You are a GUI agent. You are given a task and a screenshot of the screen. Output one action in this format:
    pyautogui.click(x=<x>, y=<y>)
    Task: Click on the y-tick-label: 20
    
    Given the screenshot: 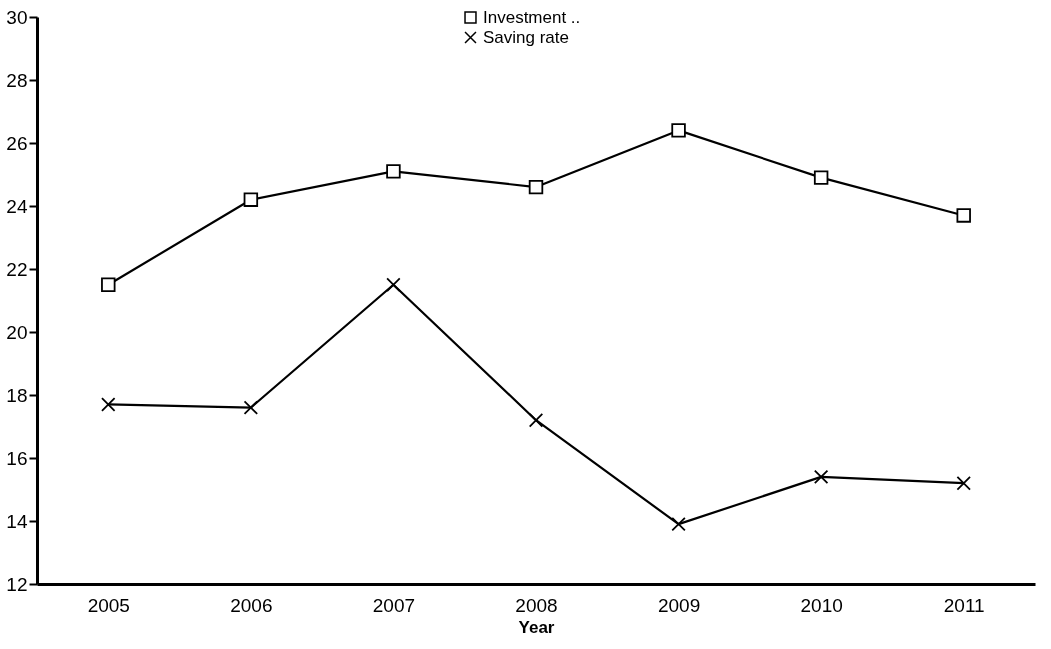 What is the action you would take?
    pyautogui.click(x=17, y=332)
    